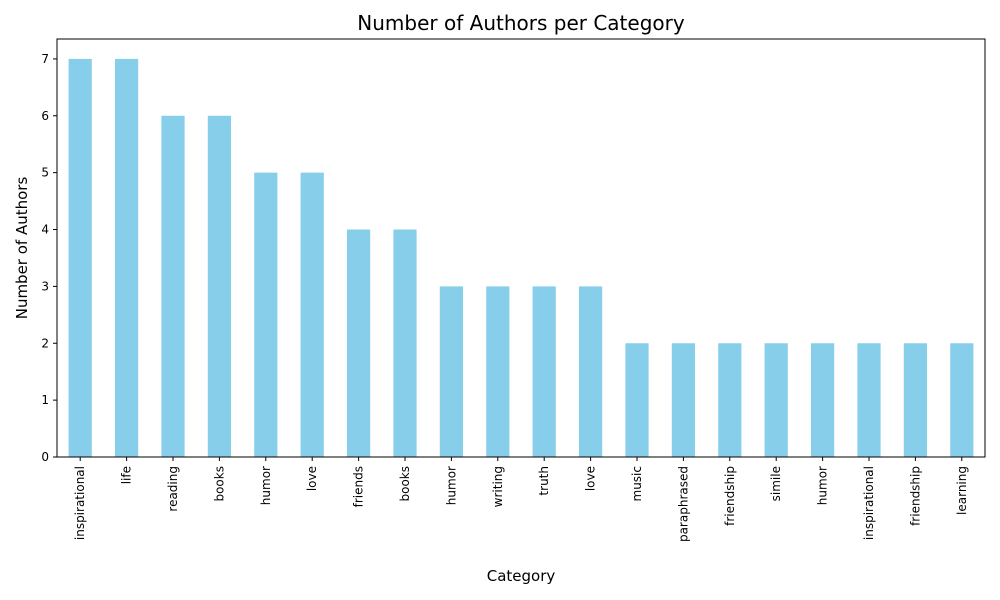 The height and width of the screenshot is (600, 1000). Describe the element at coordinates (544, 481) in the screenshot. I see `x-tick-label: truth` at that location.